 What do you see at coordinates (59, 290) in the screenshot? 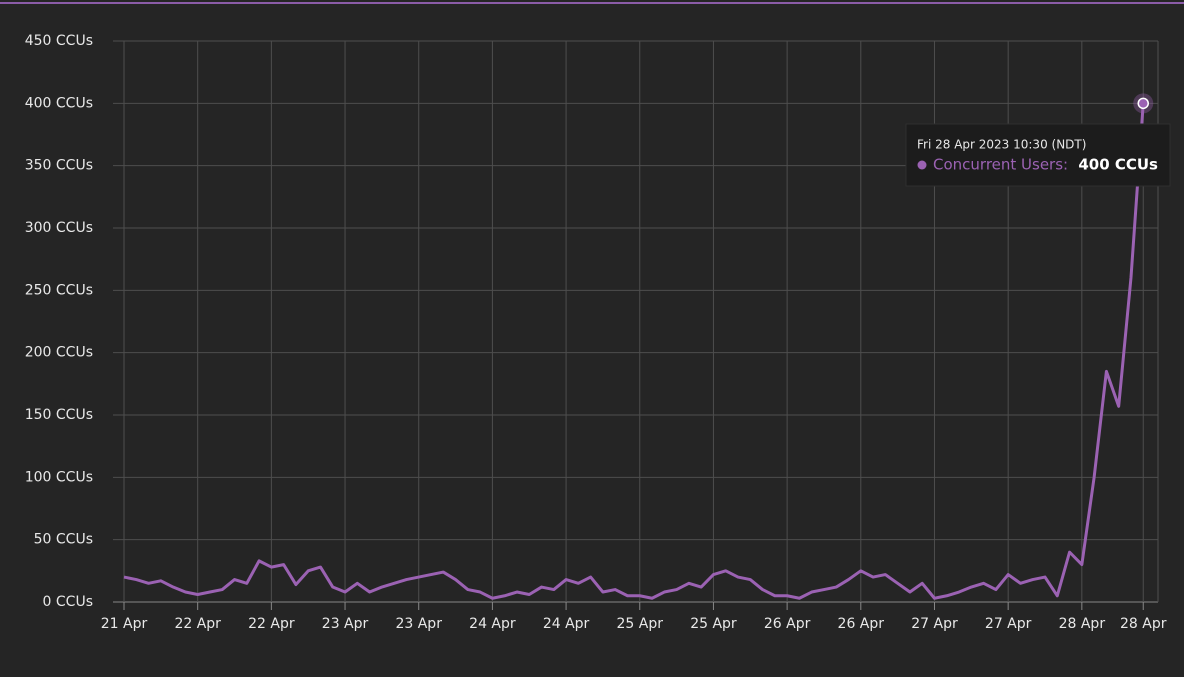
I see `y-tick-label: 250 CCUs` at bounding box center [59, 290].